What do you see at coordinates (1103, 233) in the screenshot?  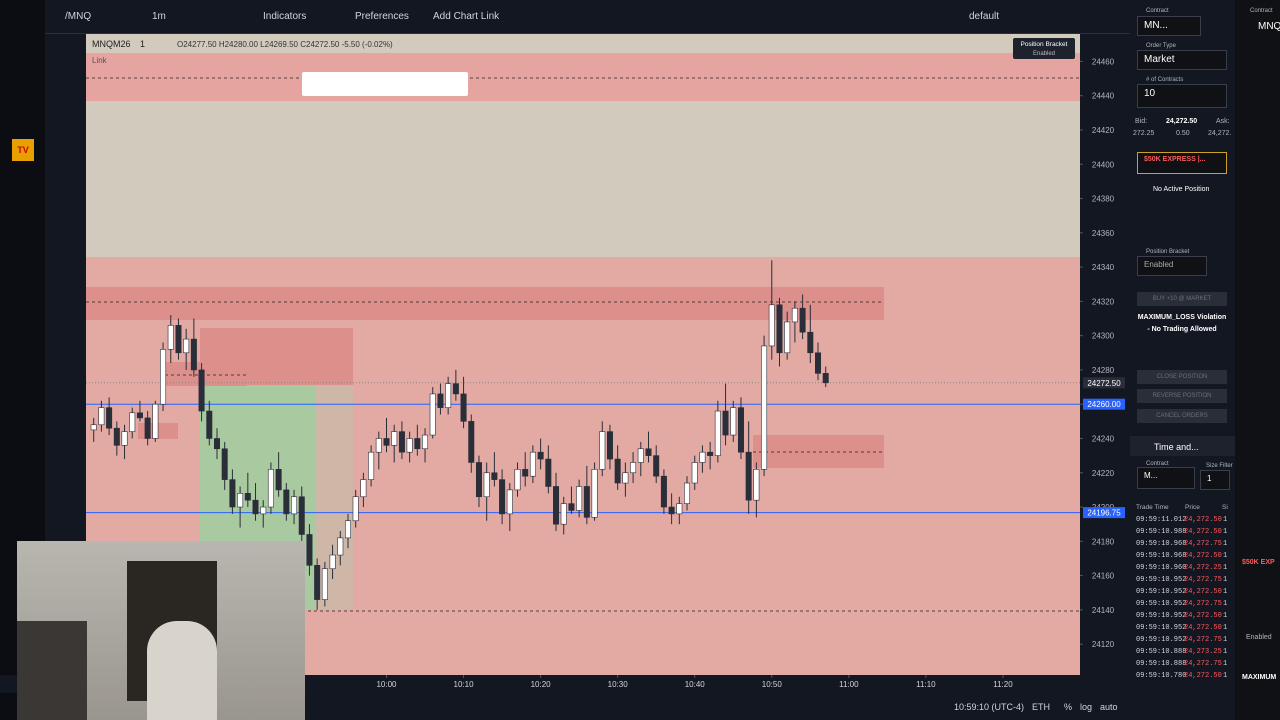 I see `y-tick-label: 24360` at bounding box center [1103, 233].